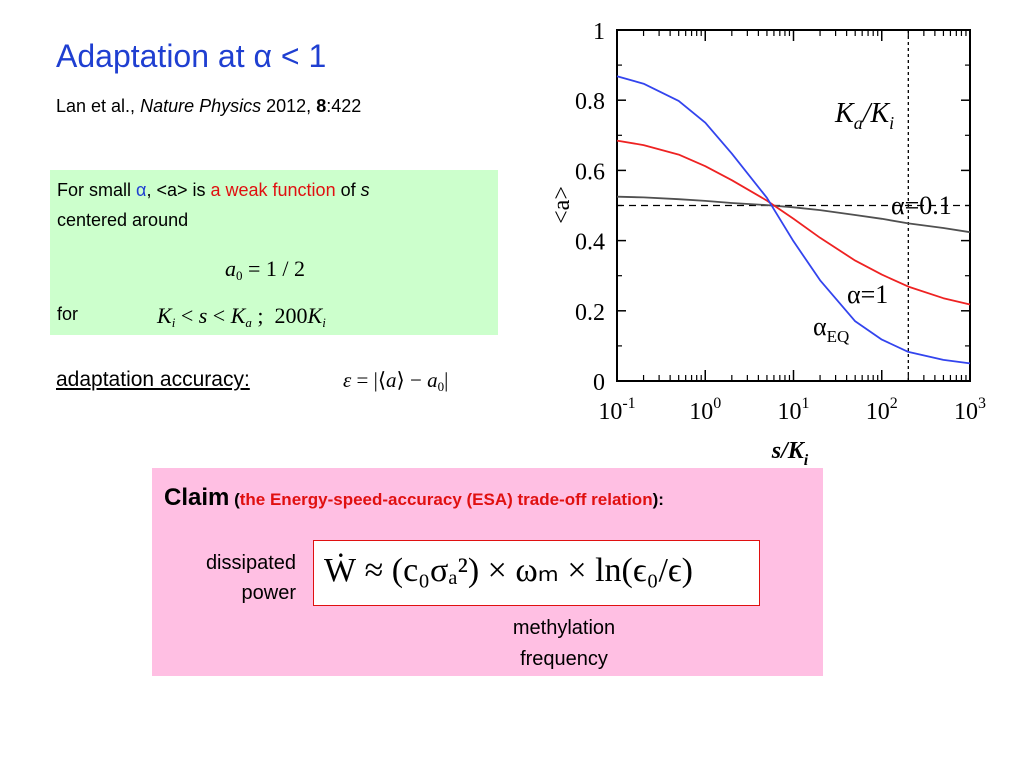 The height and width of the screenshot is (768, 1024). What do you see at coordinates (599, 383) in the screenshot?
I see `y-tick-label: 0` at bounding box center [599, 383].